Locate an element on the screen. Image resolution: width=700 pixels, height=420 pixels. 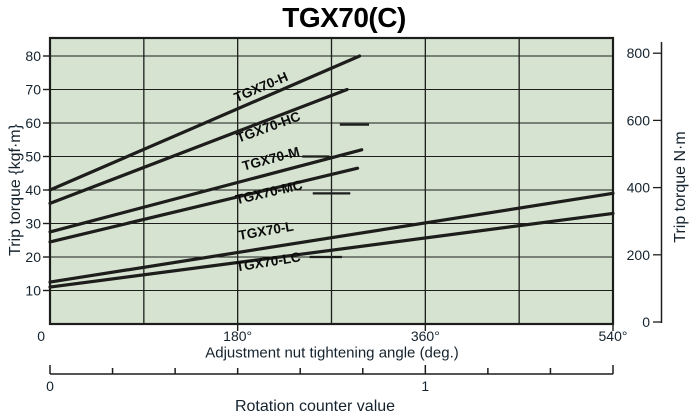
rotation-counter-axis-title: Rotation counter value is located at coordinates (315, 406).